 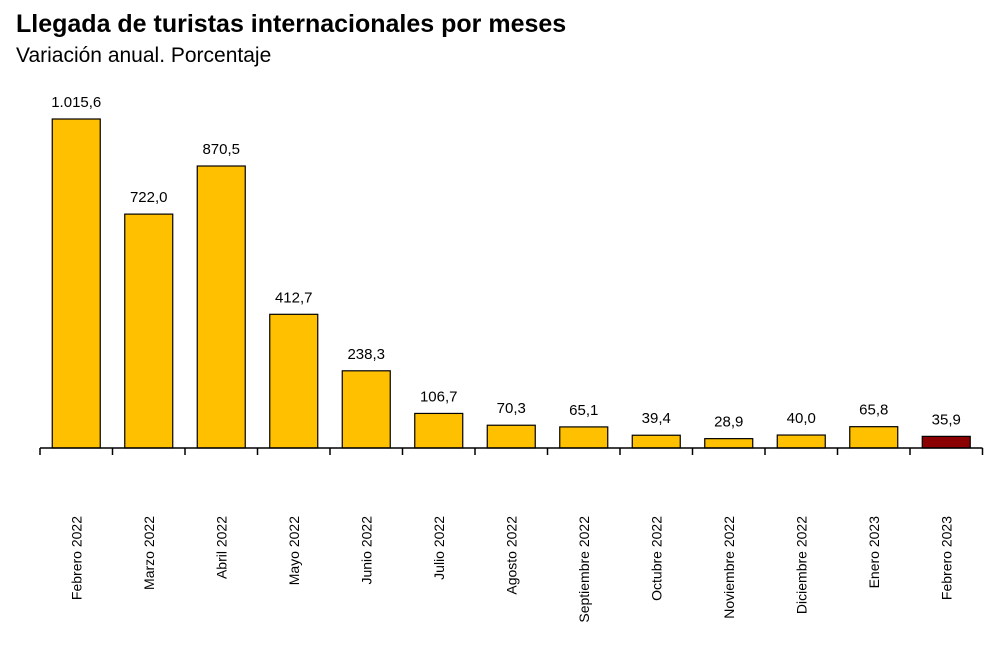 I want to click on data-label: 1.015,6, so click(x=76, y=102).